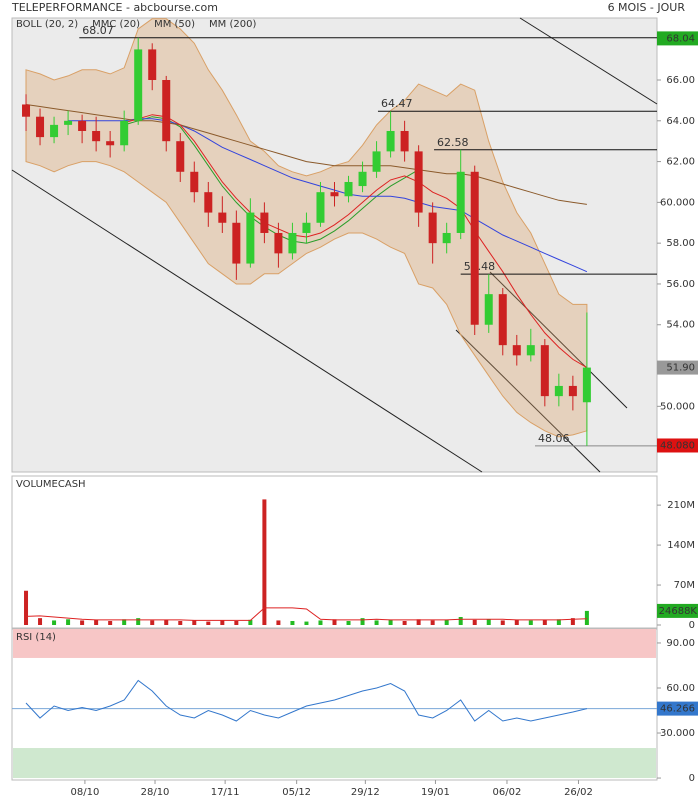  Describe the element at coordinates (397, 103) in the screenshot. I see `level-label: 64.47` at that location.